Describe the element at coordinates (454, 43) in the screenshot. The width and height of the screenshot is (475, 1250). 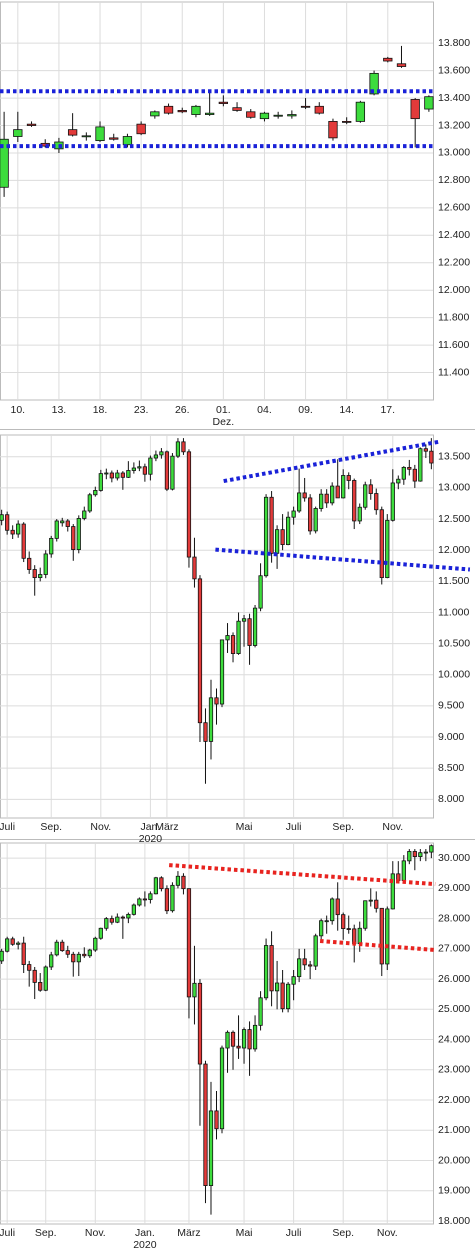
I see `y-tick-label: 13.800` at that location.